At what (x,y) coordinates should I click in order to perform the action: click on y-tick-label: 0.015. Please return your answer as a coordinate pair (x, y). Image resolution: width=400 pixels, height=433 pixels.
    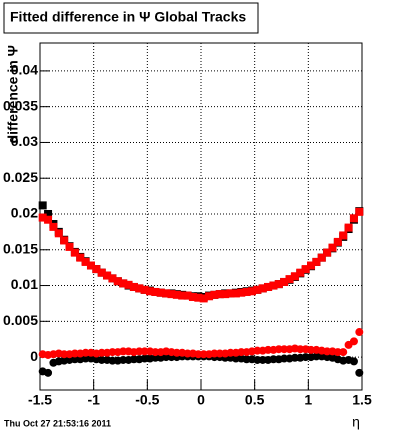
    Looking at the image, I should click on (20, 248).